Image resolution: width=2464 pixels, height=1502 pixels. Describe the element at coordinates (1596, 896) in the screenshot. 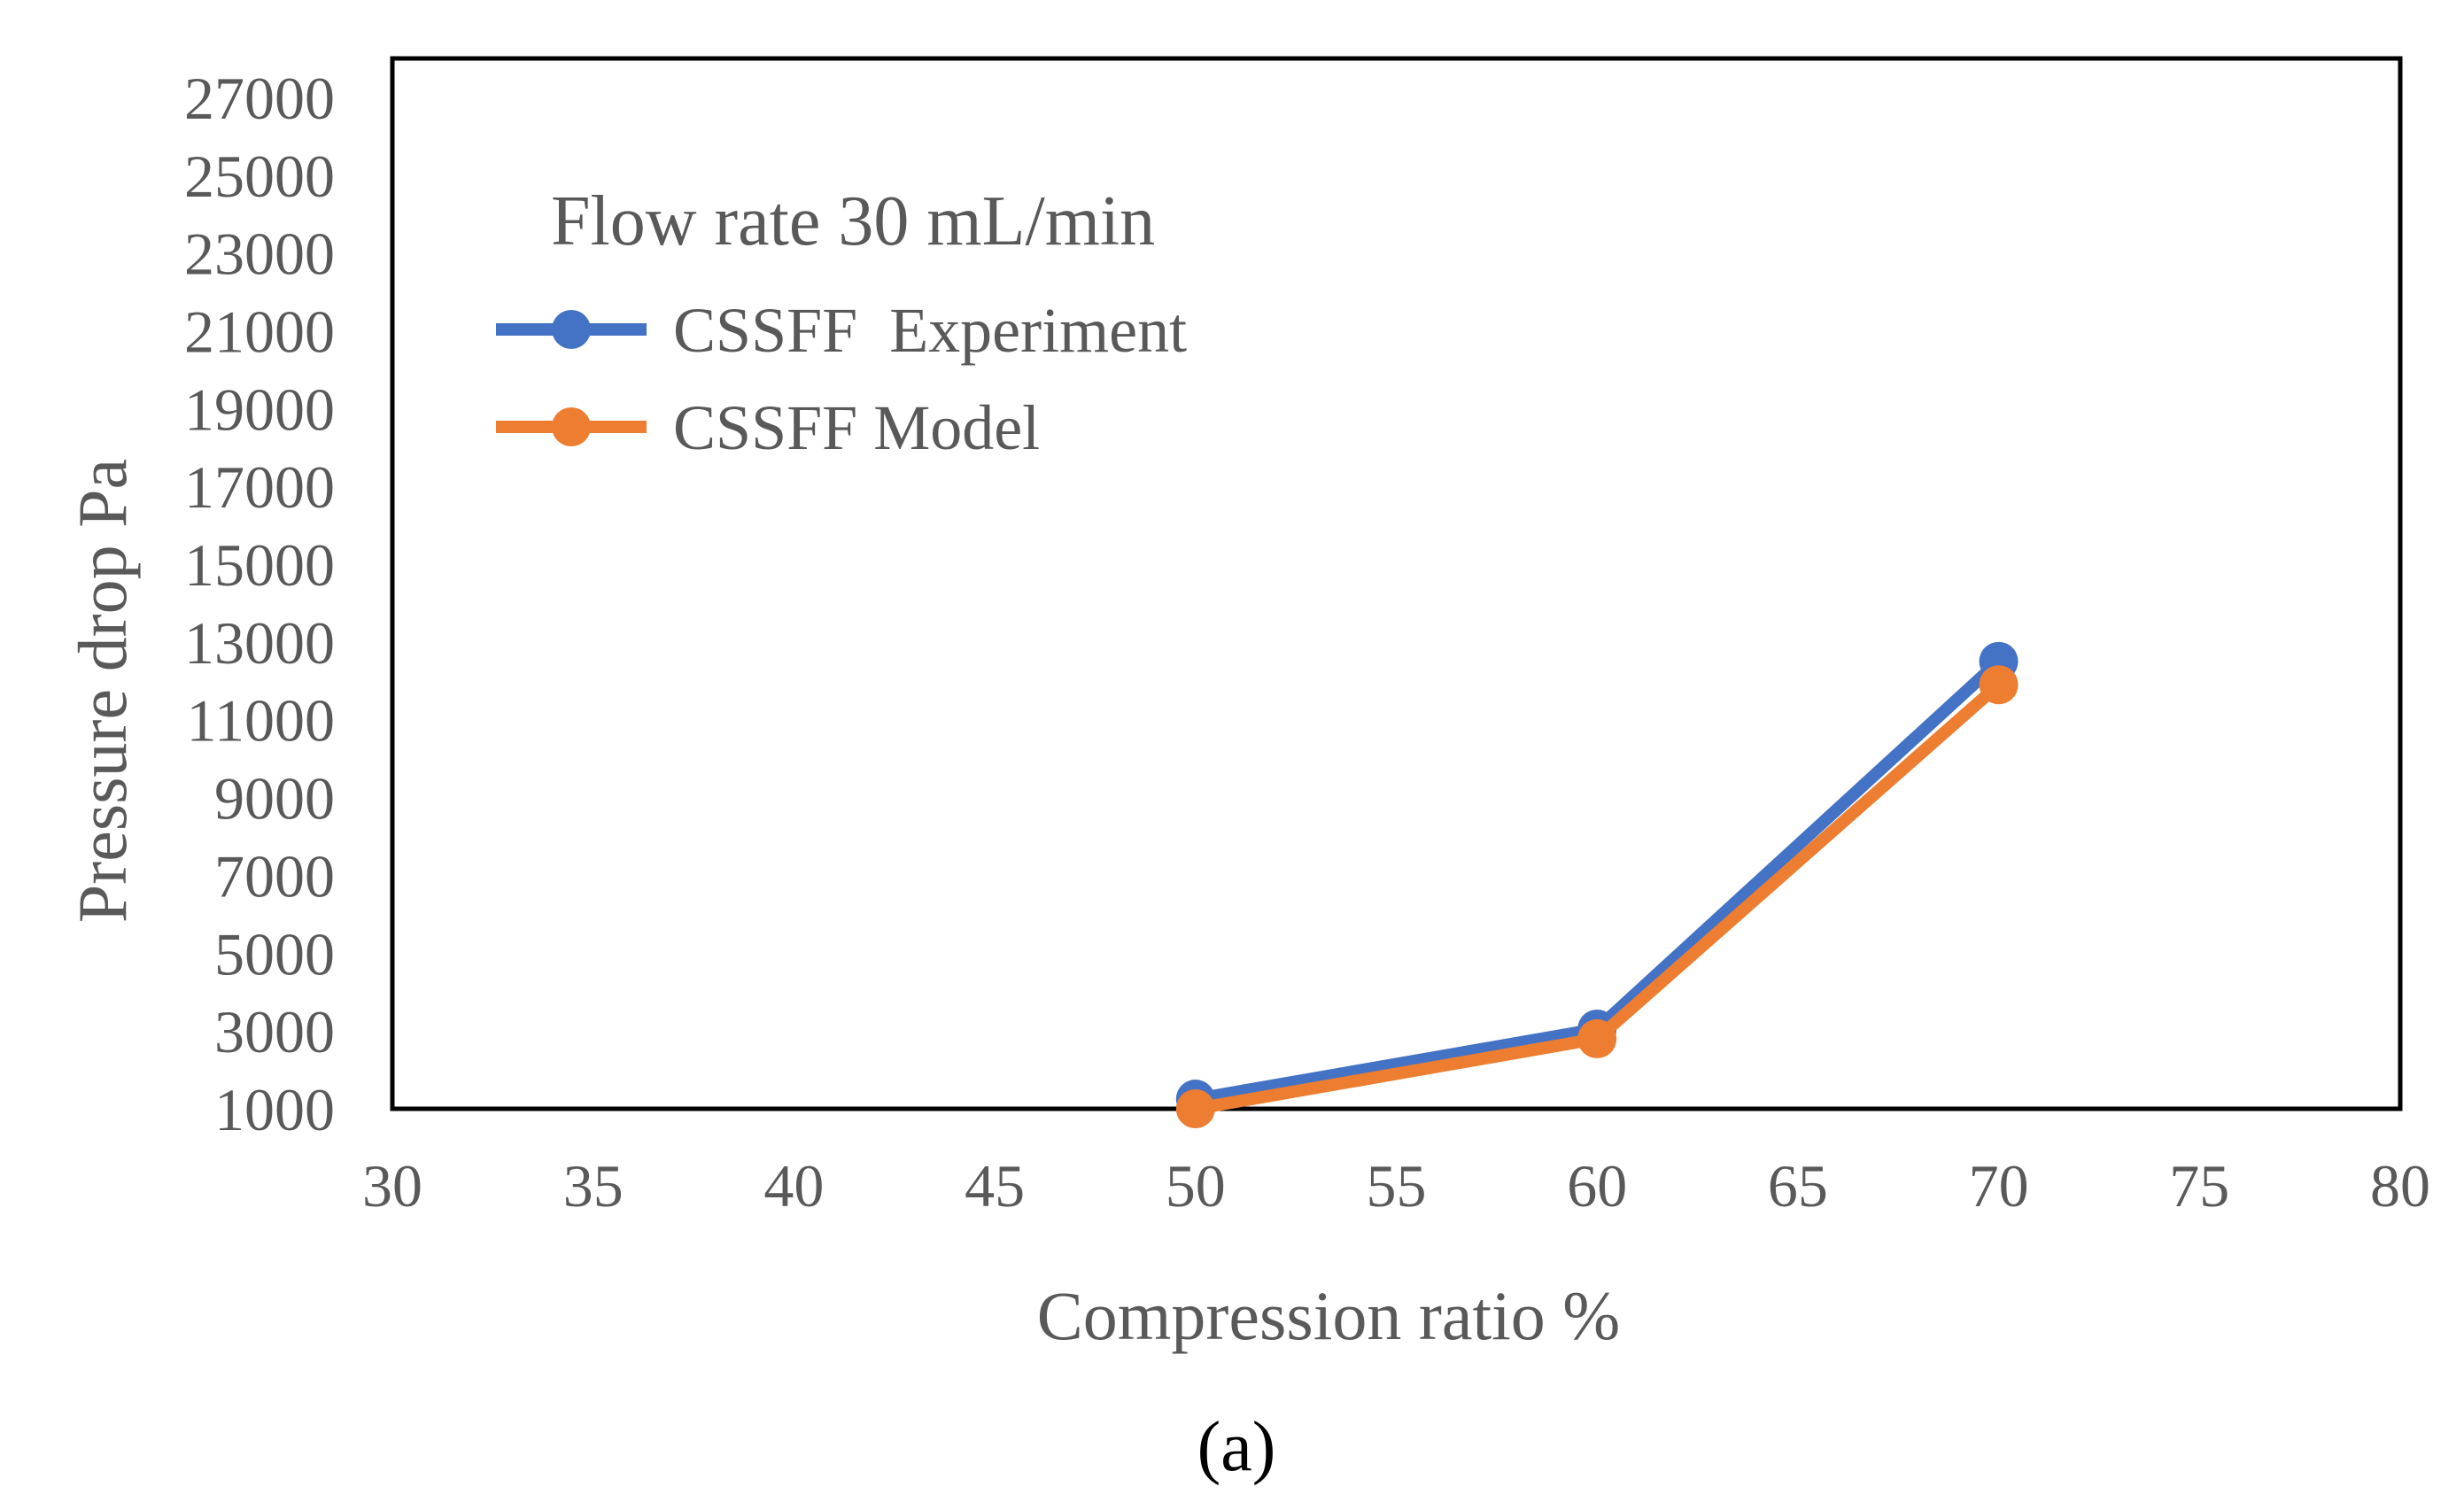

I see `series-model` at that location.